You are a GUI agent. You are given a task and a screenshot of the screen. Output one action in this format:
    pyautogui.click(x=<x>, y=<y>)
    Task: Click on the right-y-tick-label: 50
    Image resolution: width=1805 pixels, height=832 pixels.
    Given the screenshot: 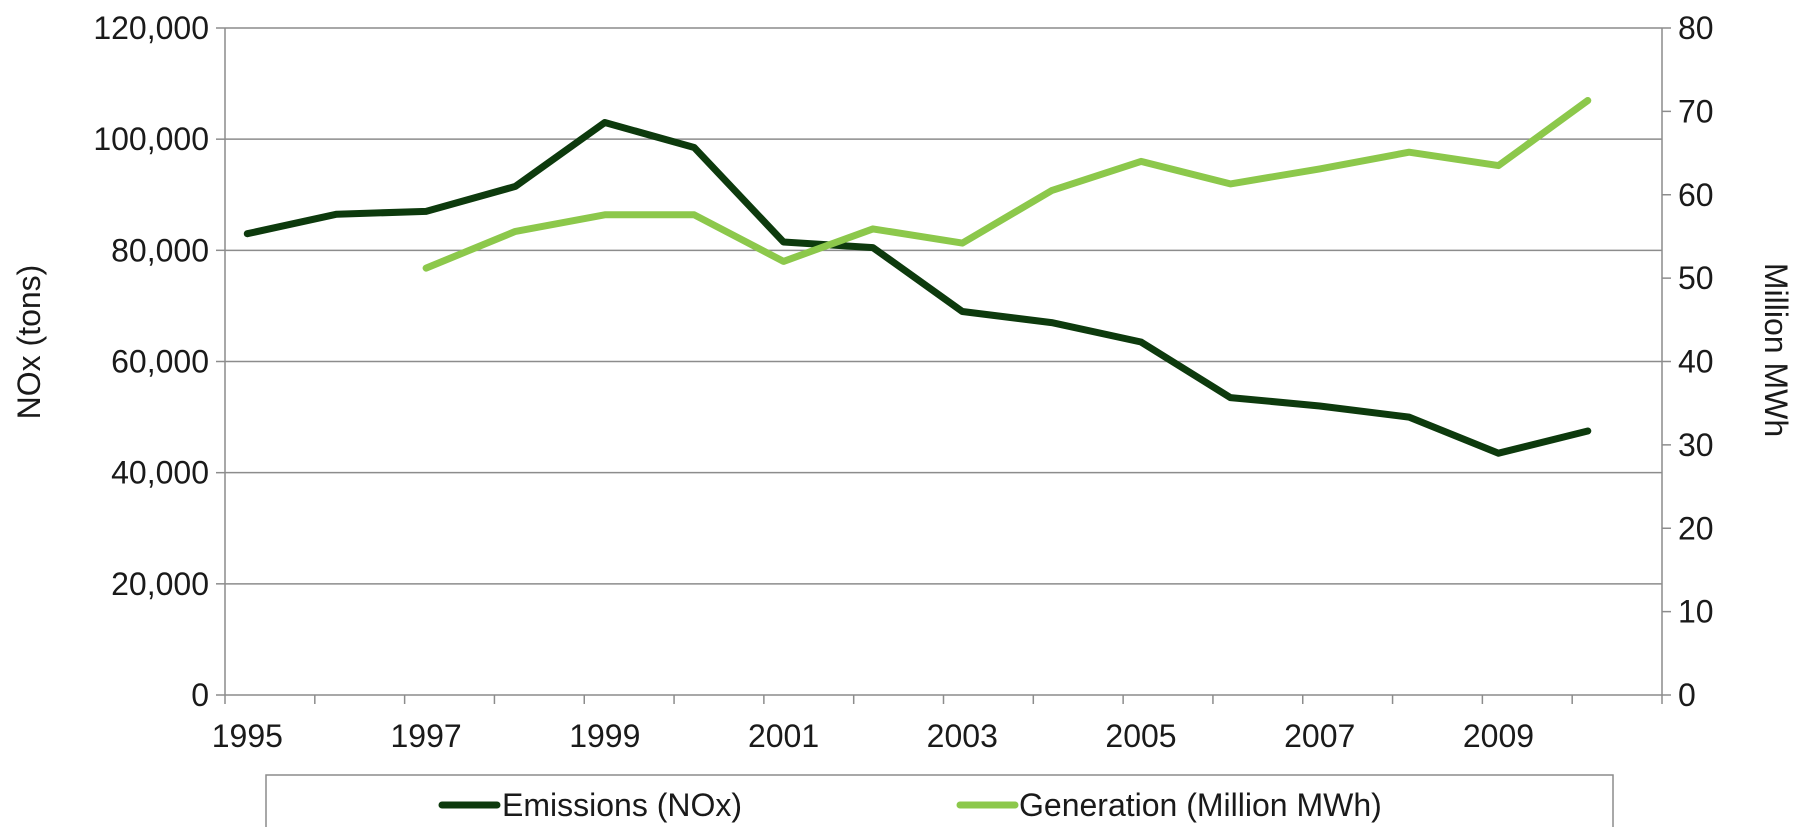 What is the action you would take?
    pyautogui.click(x=1696, y=278)
    